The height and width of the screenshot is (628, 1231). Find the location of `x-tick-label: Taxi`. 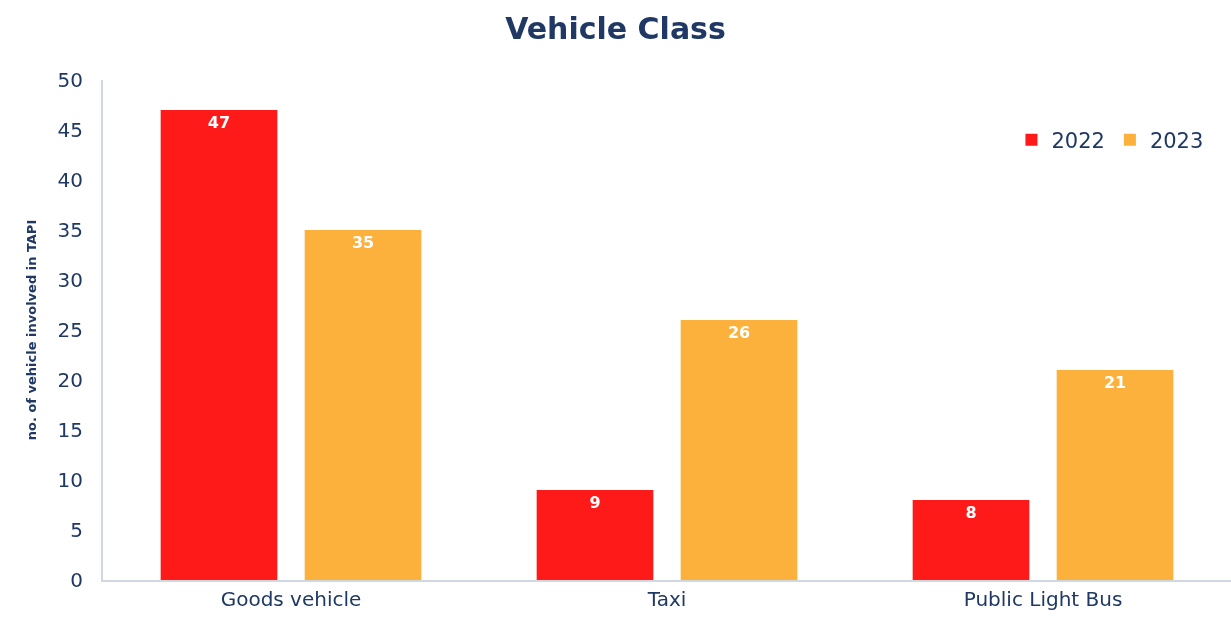

x-tick-label: Taxi is located at coordinates (666, 599).